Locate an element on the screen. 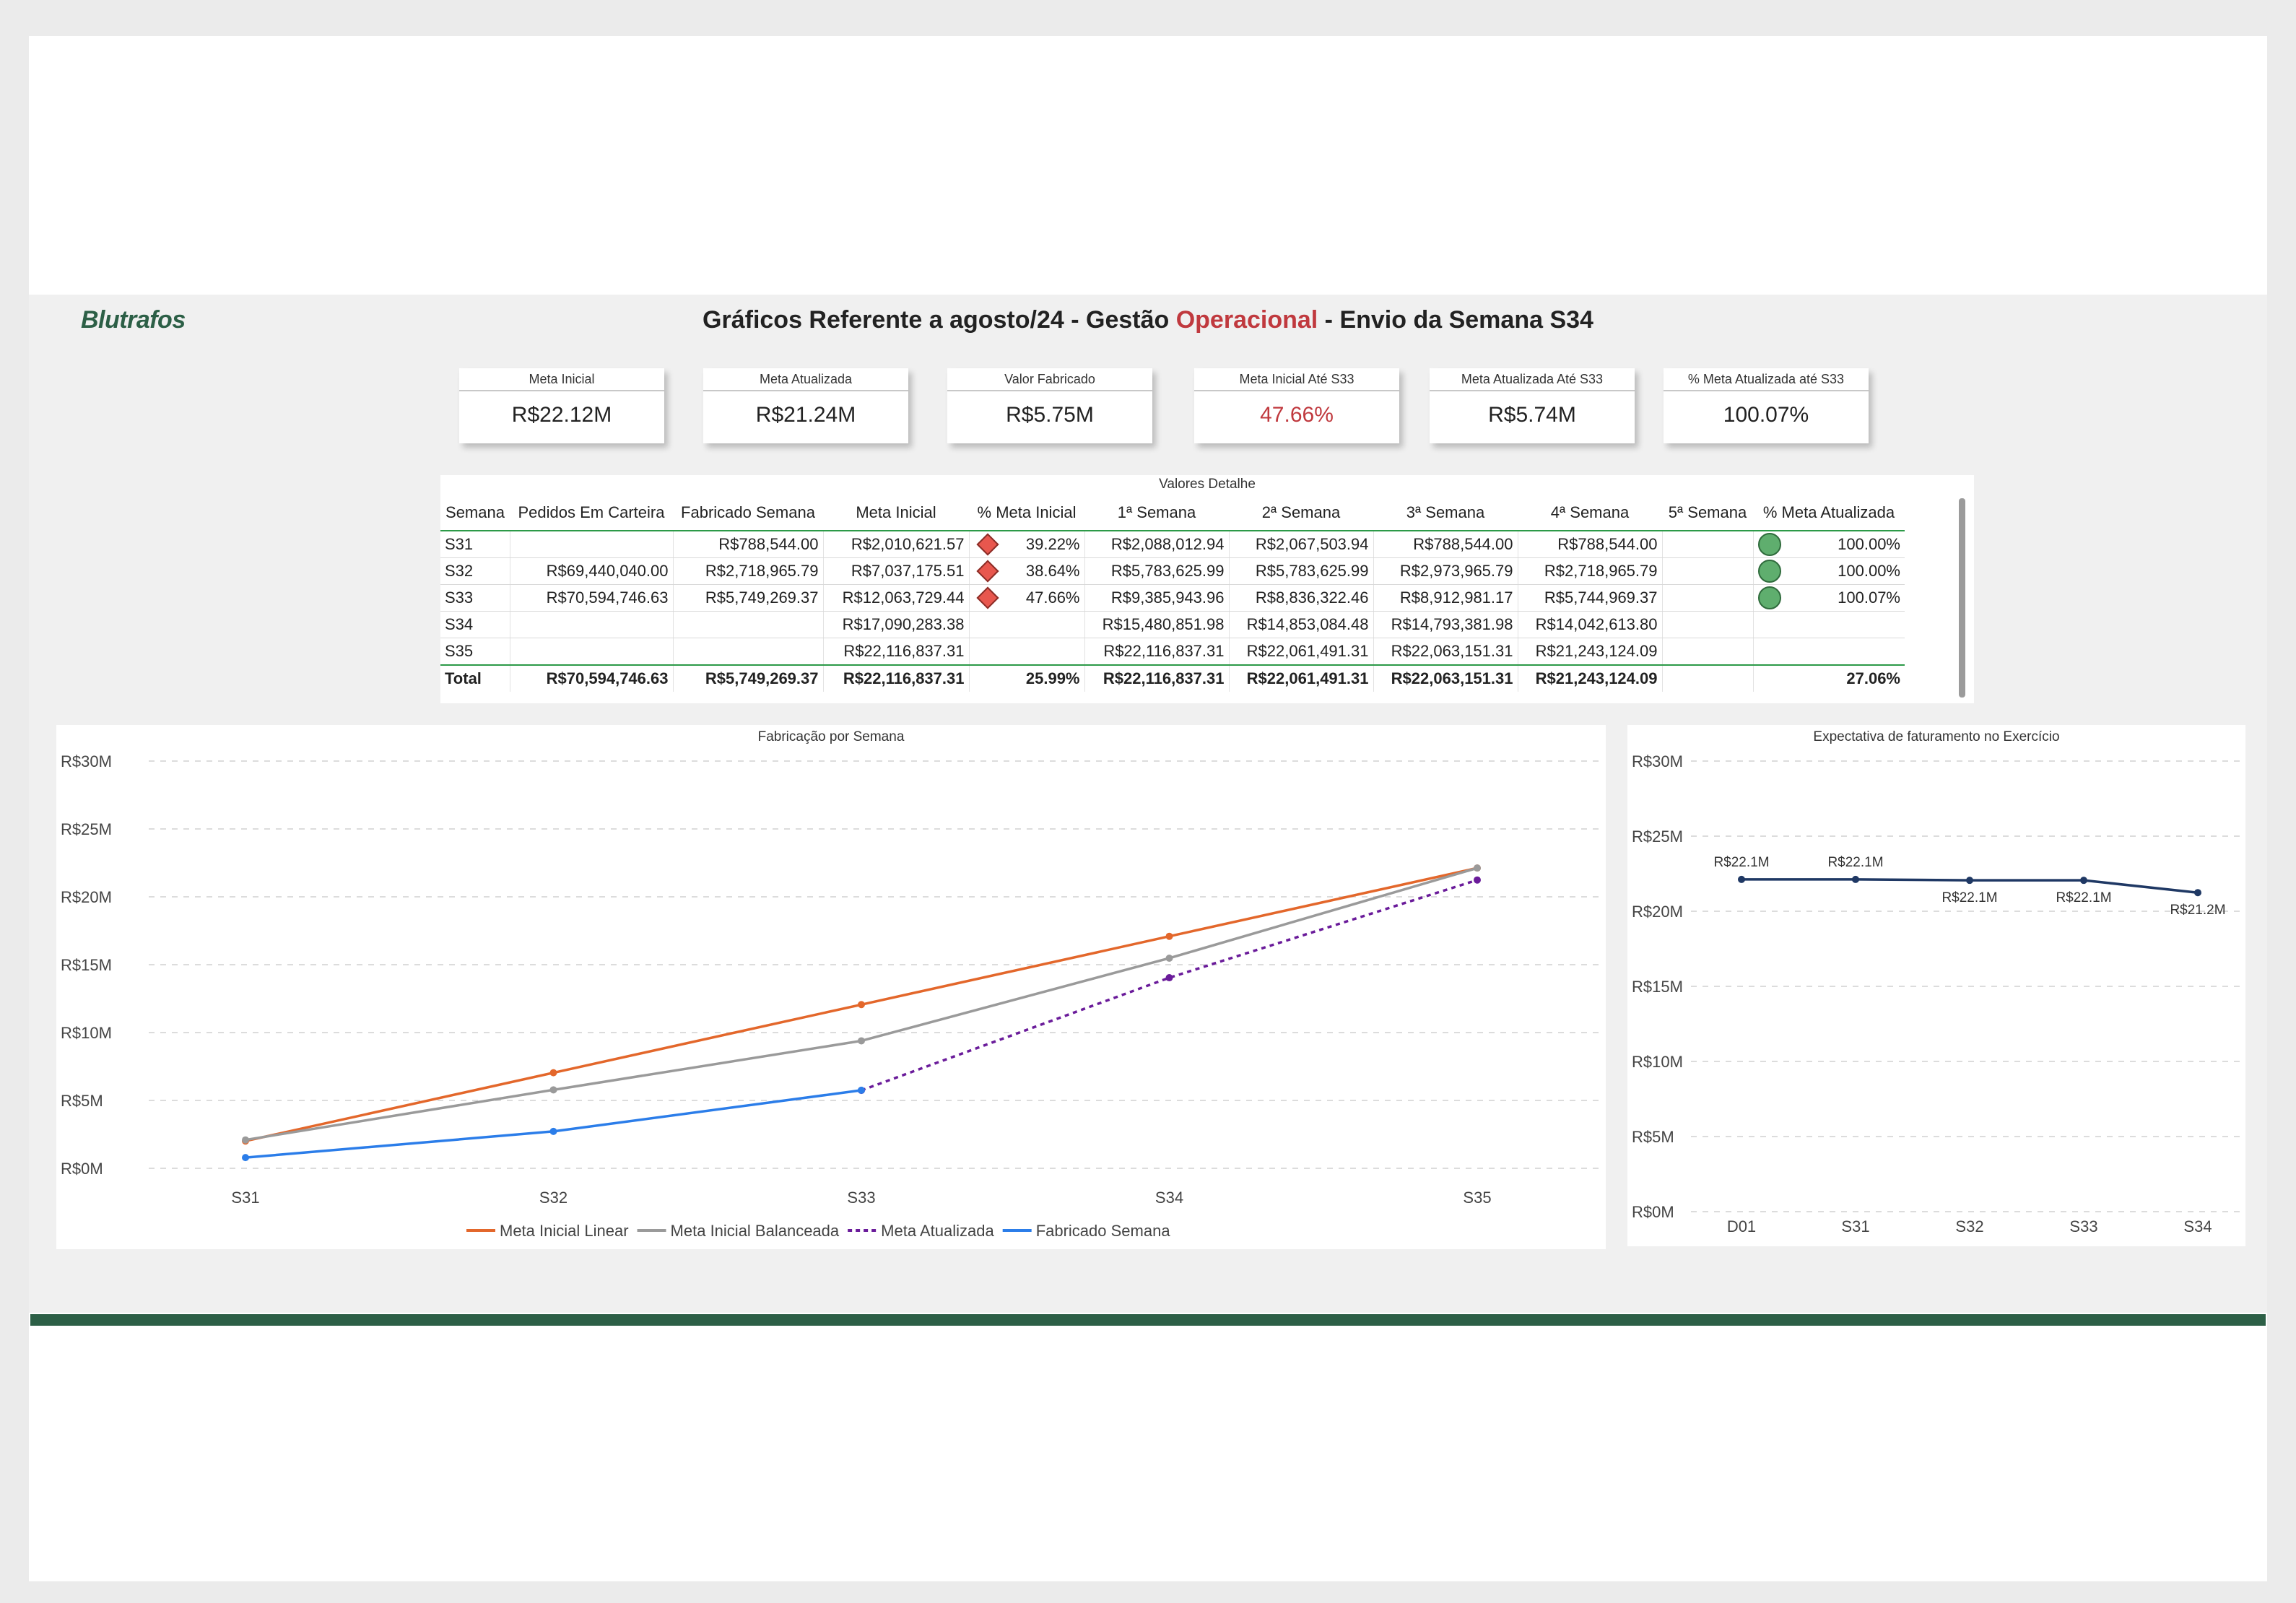 The width and height of the screenshot is (2296, 1603). table-cell: S33 is located at coordinates (475, 598).